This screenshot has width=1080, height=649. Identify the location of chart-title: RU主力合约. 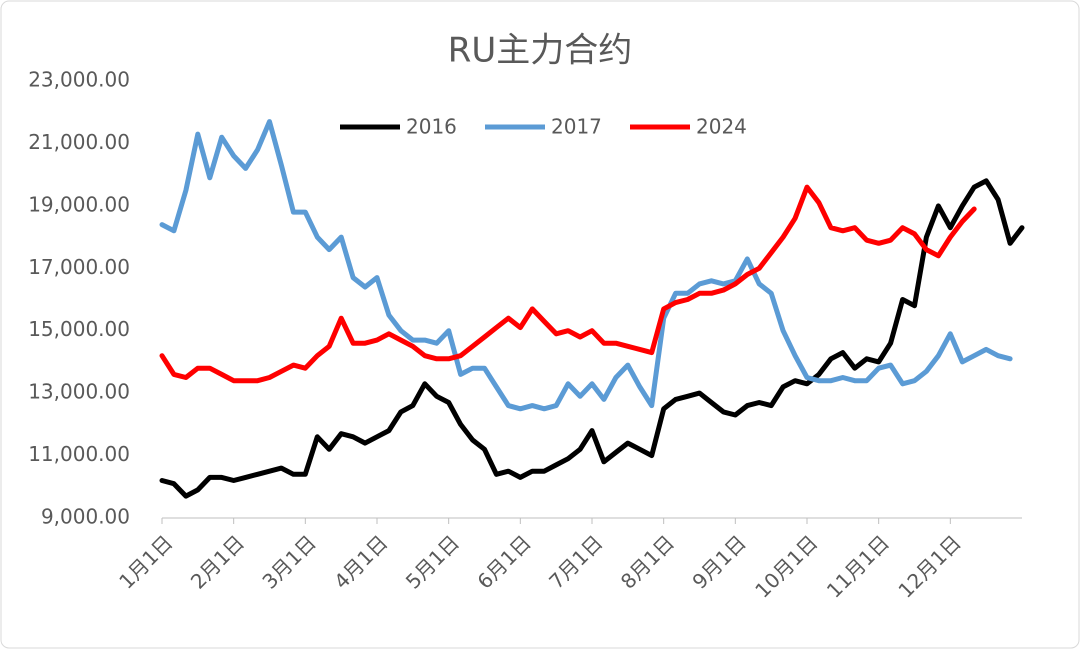
(540, 51).